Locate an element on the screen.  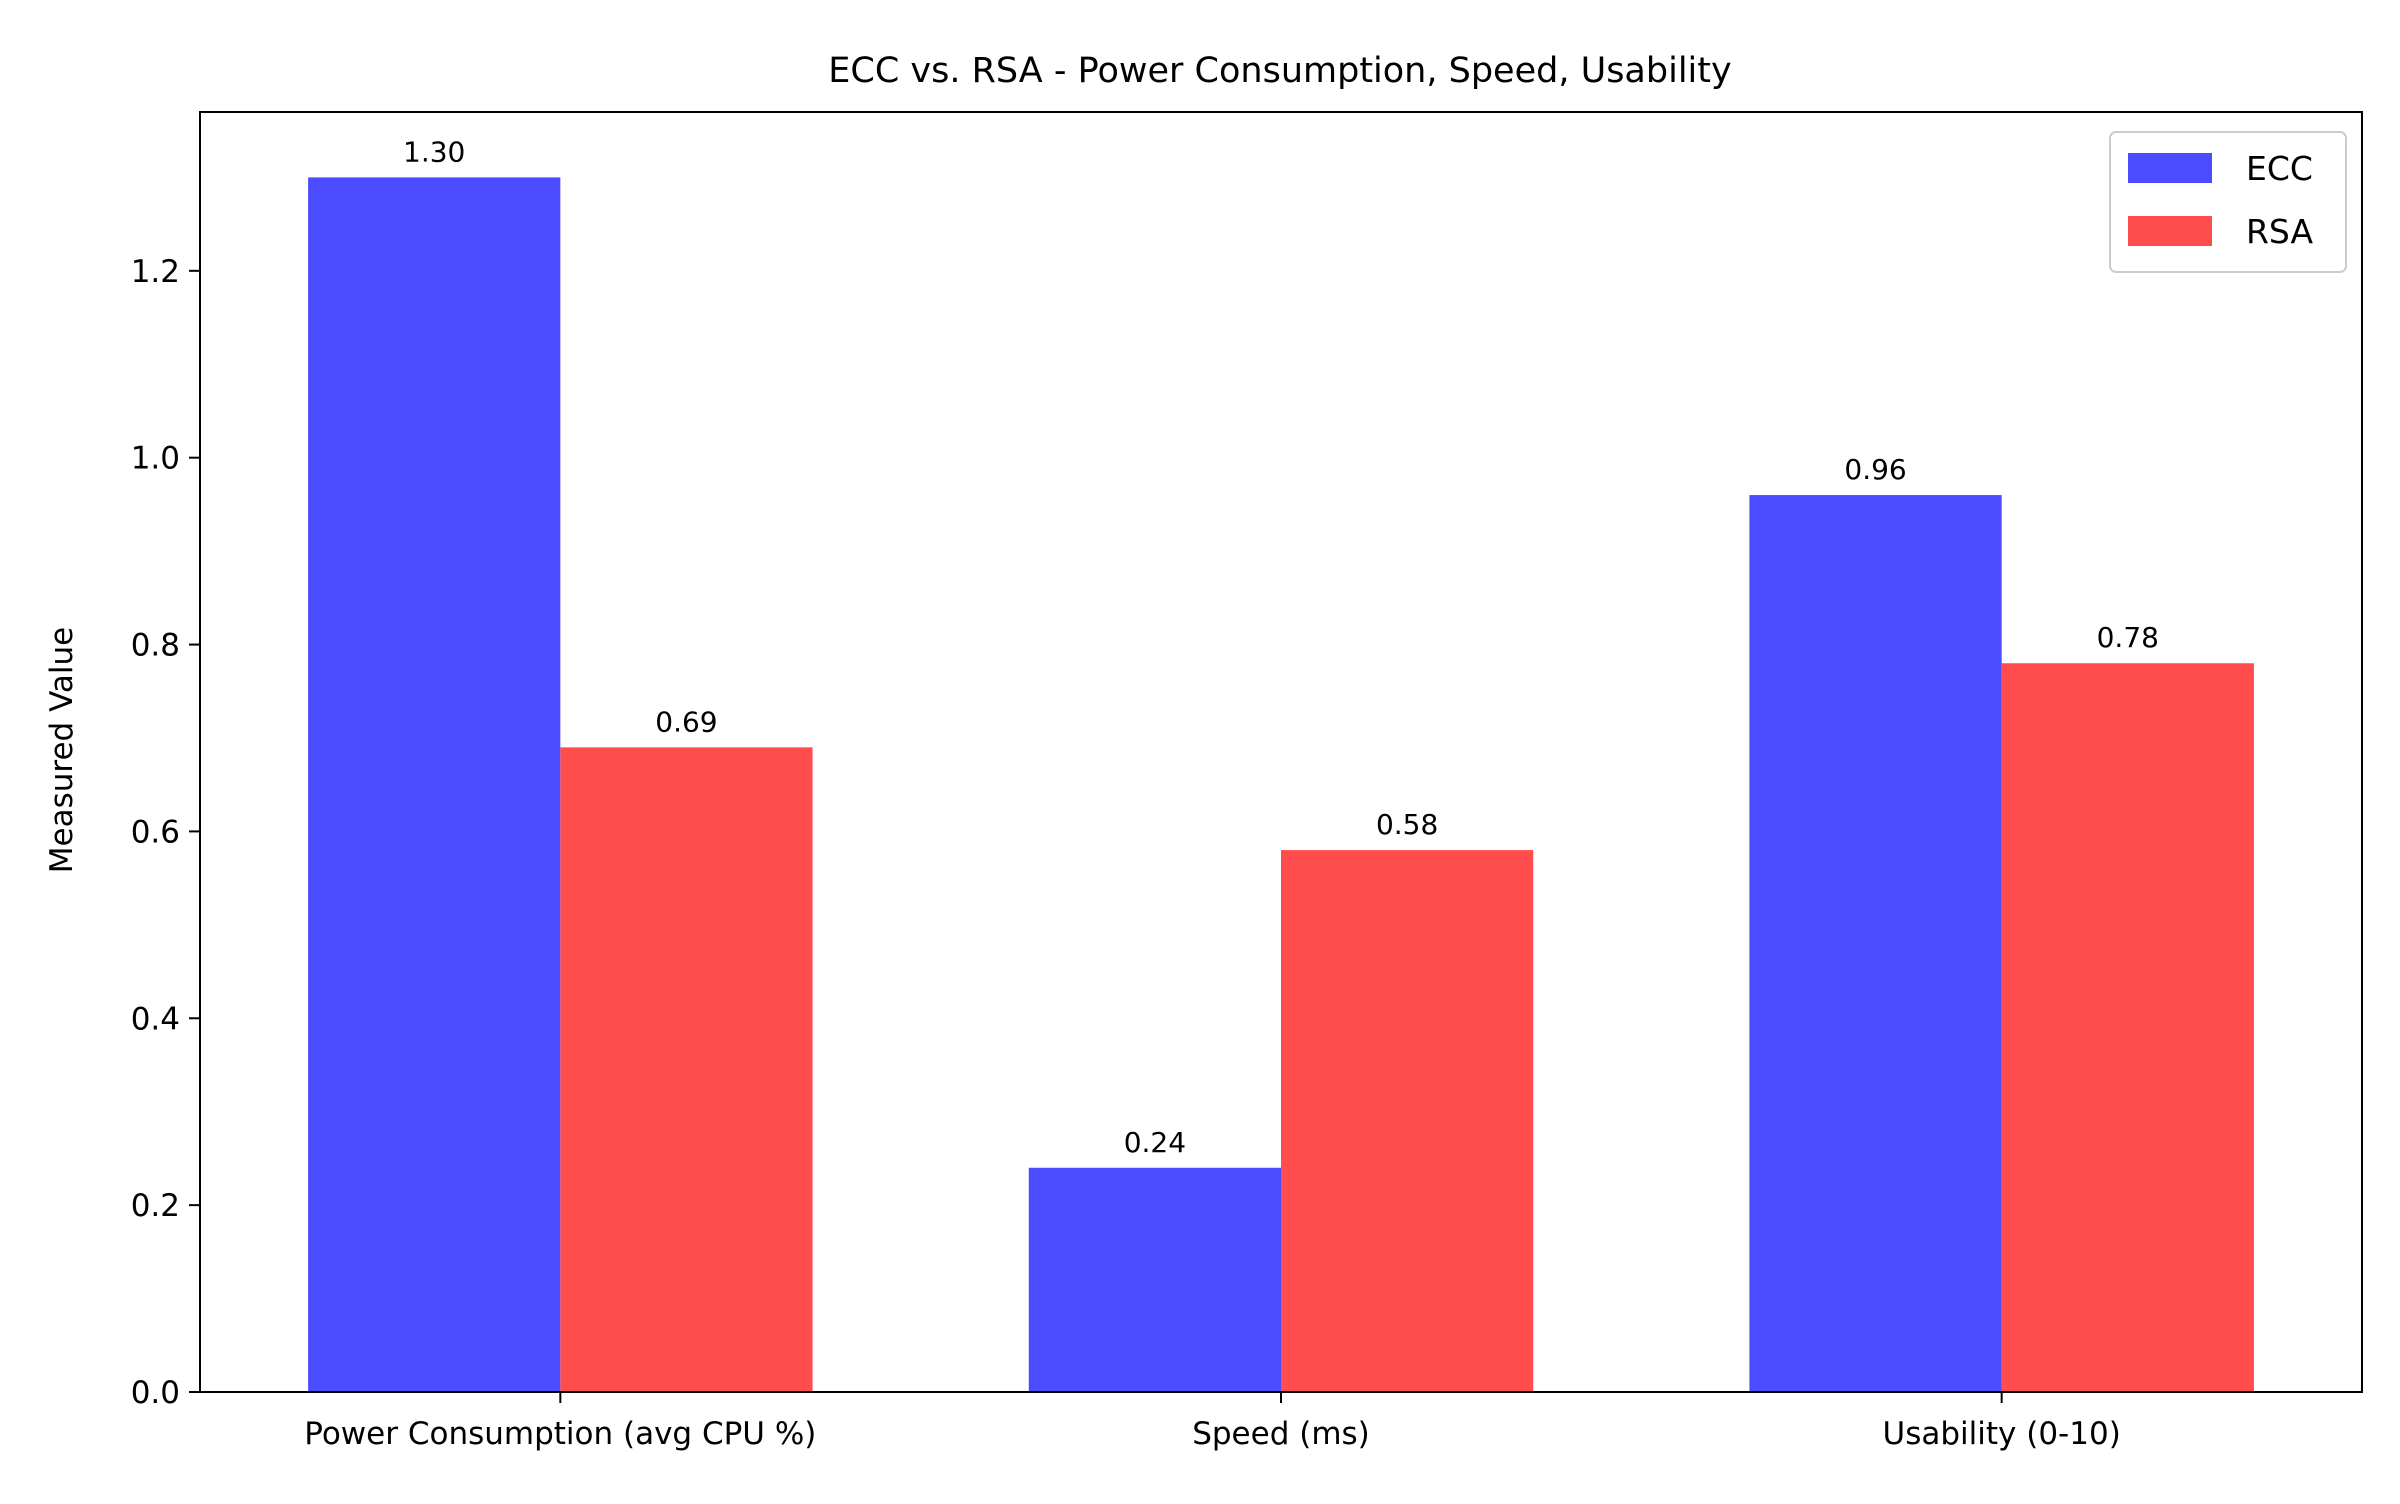
legend-label-ecc: ECC is located at coordinates (2279, 168).